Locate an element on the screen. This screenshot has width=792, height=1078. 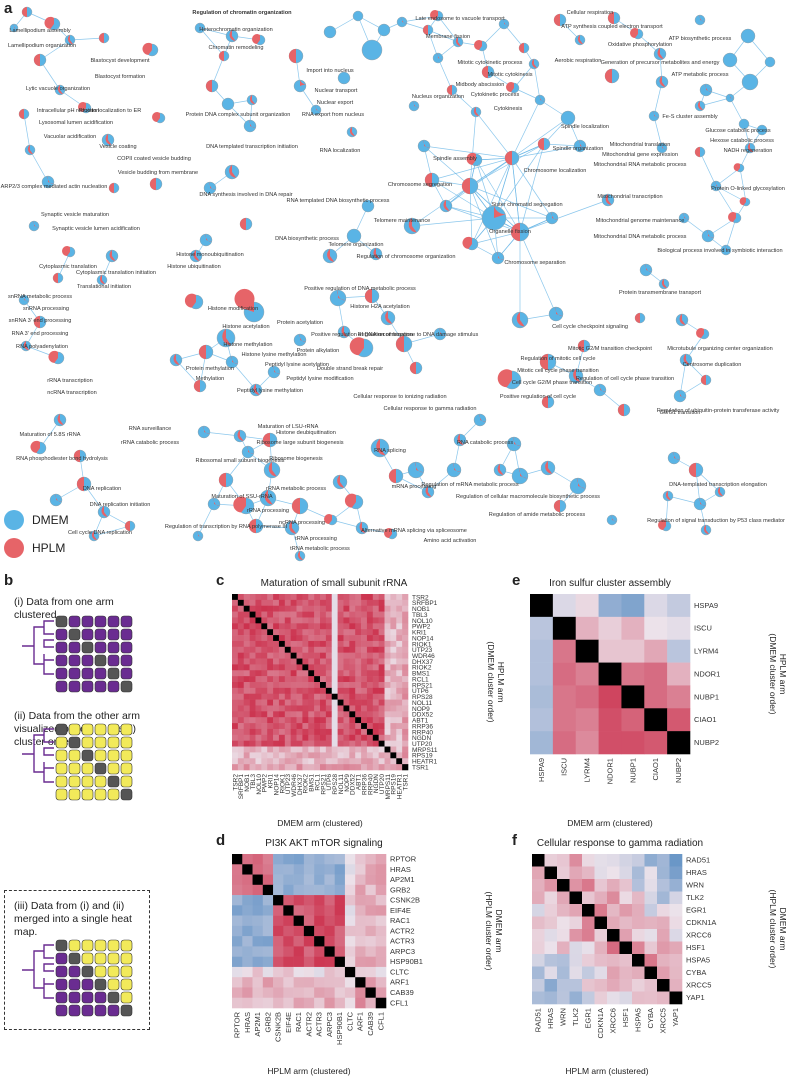
network-node-label: Vacuolar acidification is located at coordinates (70, 137).